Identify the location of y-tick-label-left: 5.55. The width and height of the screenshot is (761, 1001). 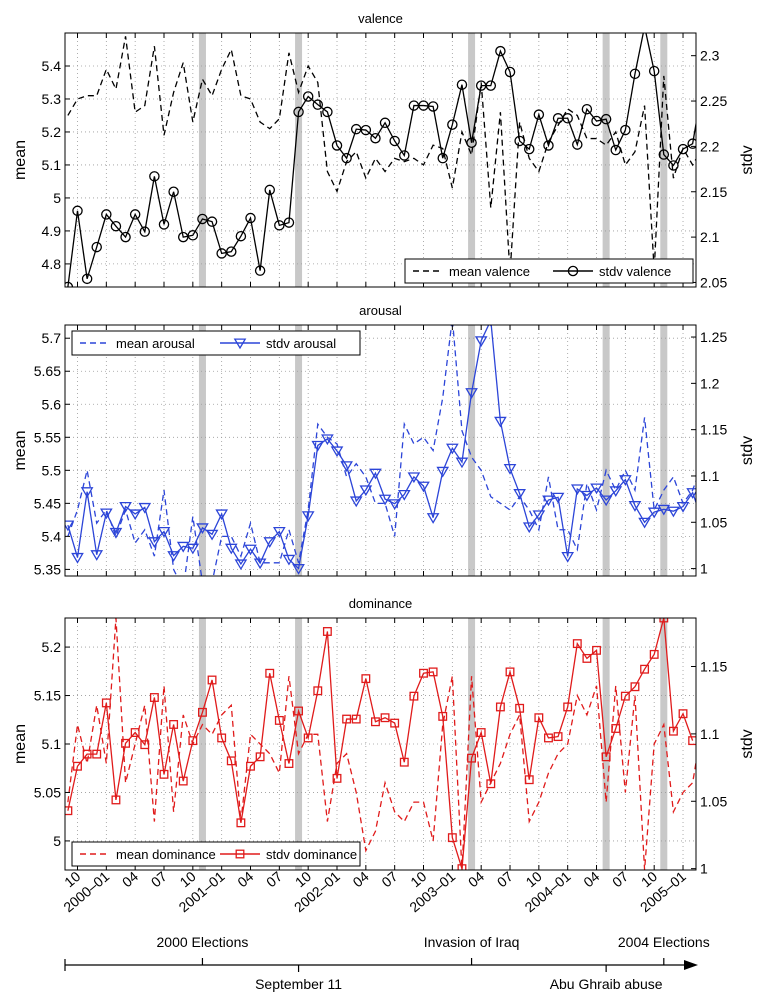
(47, 437).